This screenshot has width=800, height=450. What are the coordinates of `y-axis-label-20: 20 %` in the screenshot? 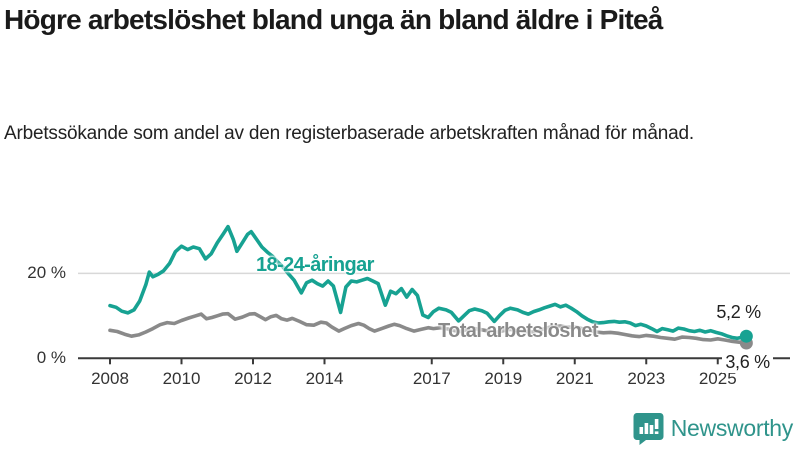 It's located at (46, 273).